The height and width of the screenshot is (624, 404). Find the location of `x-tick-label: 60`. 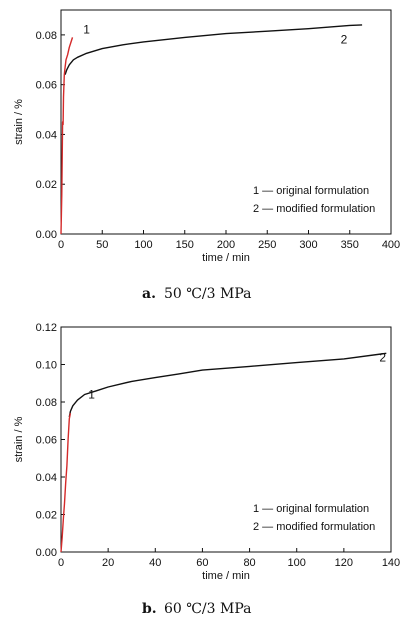

x-tick-label: 60 is located at coordinates (202, 563).